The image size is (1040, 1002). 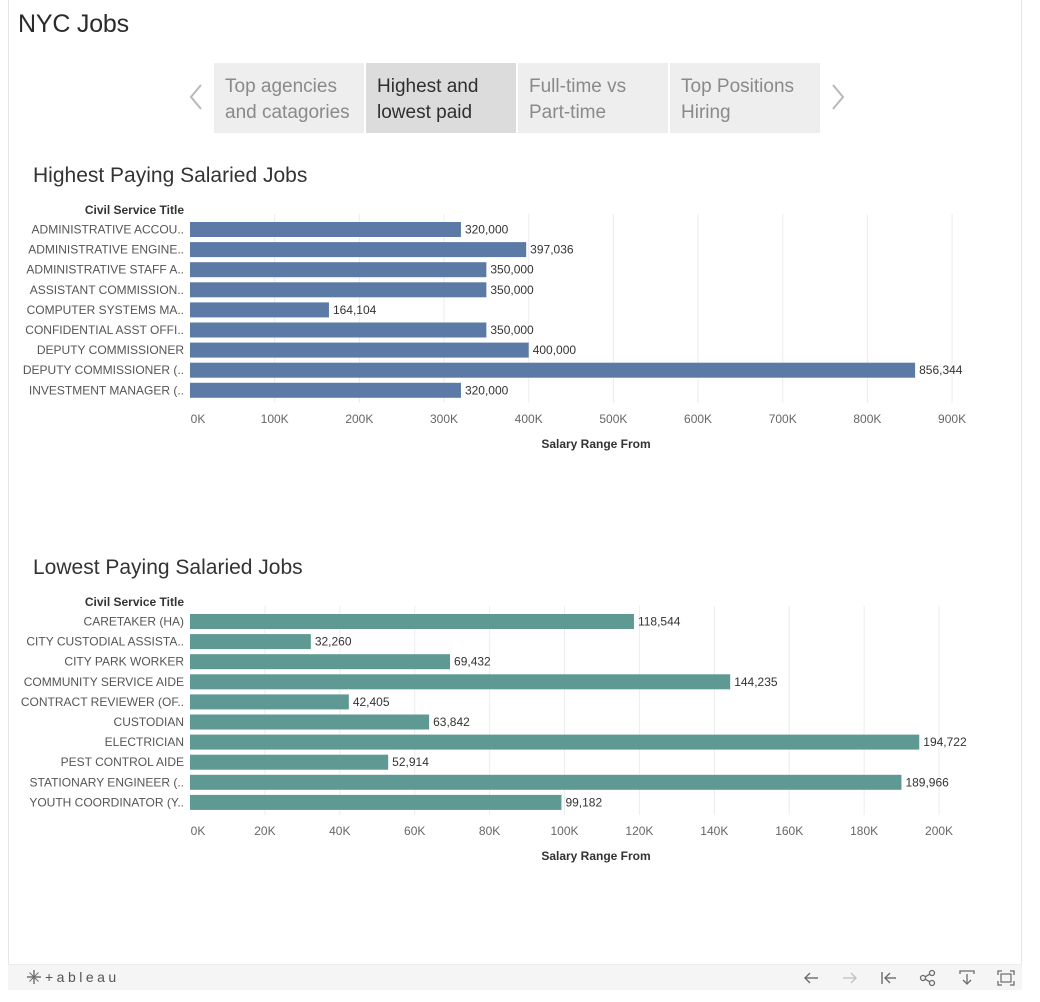 What do you see at coordinates (698, 419) in the screenshot?
I see `x-tick-label: 600K` at bounding box center [698, 419].